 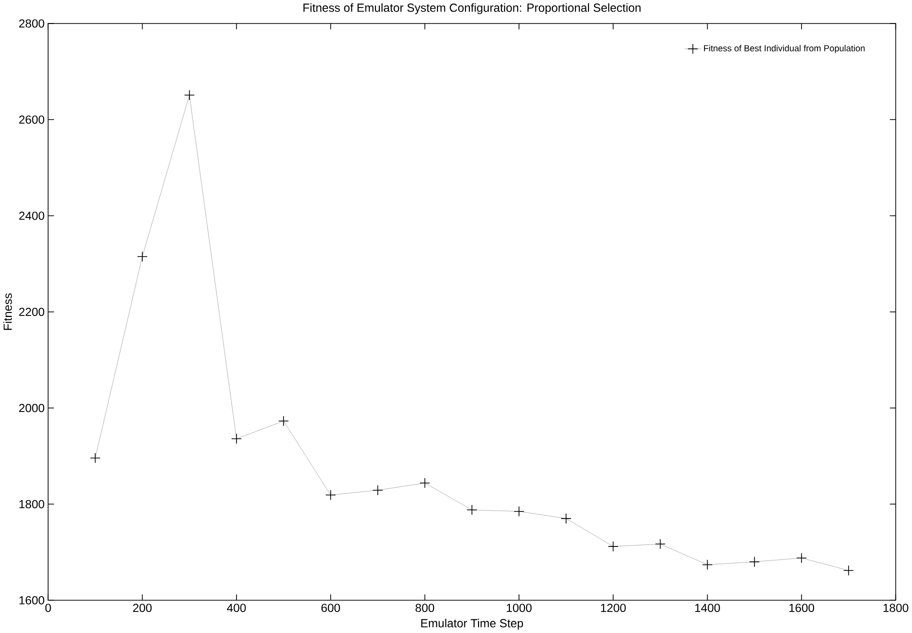 What do you see at coordinates (707, 608) in the screenshot?
I see `x-tick-label: 1400` at bounding box center [707, 608].